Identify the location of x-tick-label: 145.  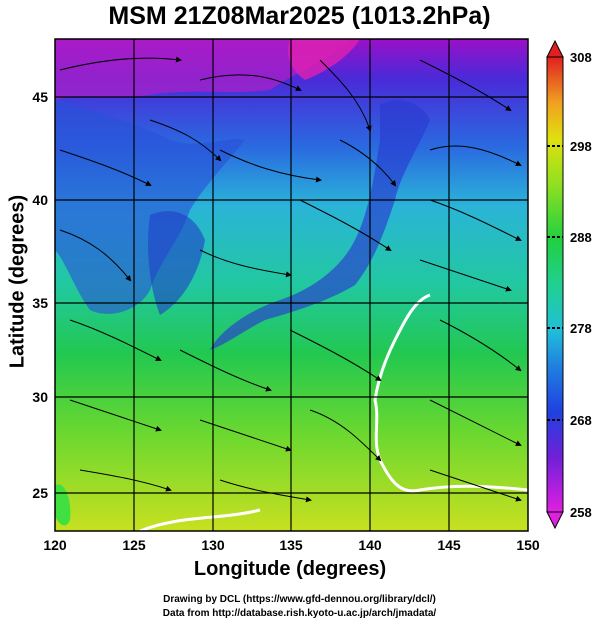
(449, 545).